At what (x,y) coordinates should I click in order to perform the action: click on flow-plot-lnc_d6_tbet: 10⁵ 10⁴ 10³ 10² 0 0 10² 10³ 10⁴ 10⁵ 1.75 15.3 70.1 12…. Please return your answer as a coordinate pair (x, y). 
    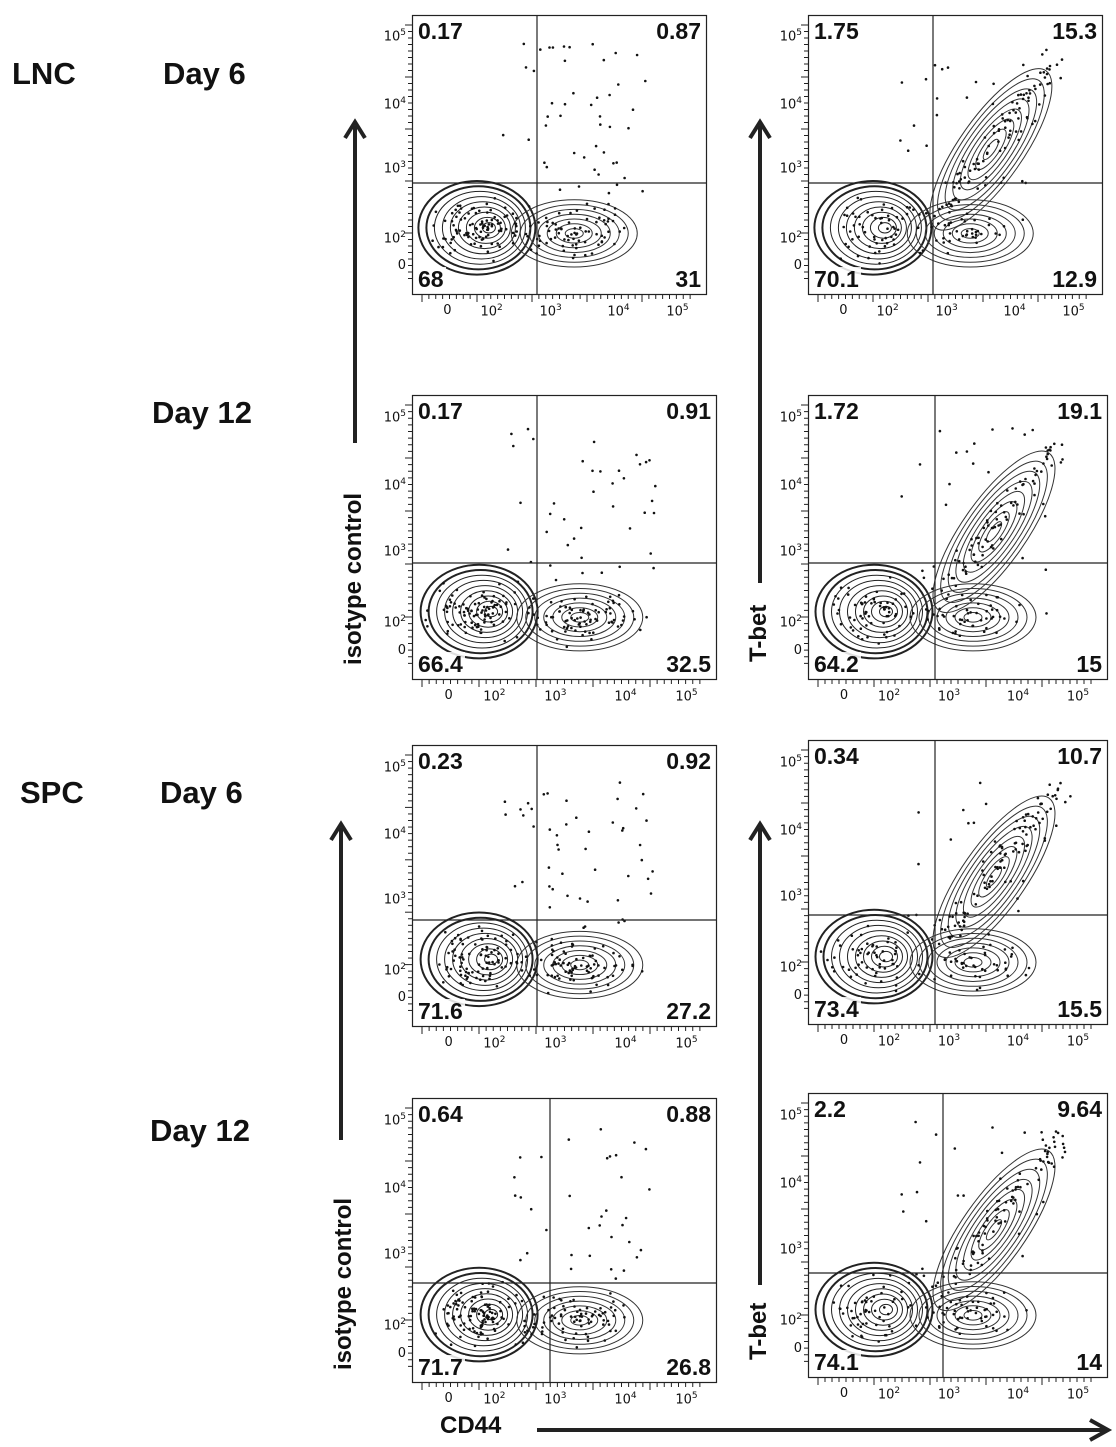
    Looking at the image, I should click on (942, 166).